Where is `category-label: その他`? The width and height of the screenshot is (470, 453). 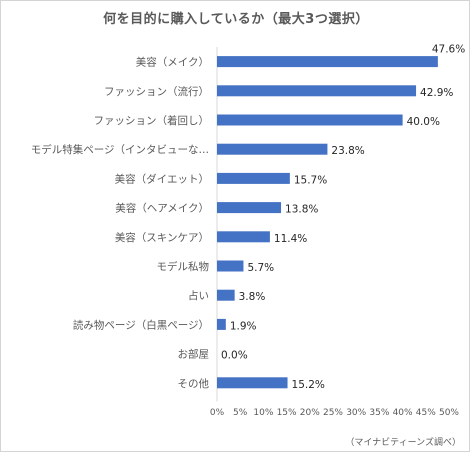 category-label: その他 is located at coordinates (194, 383).